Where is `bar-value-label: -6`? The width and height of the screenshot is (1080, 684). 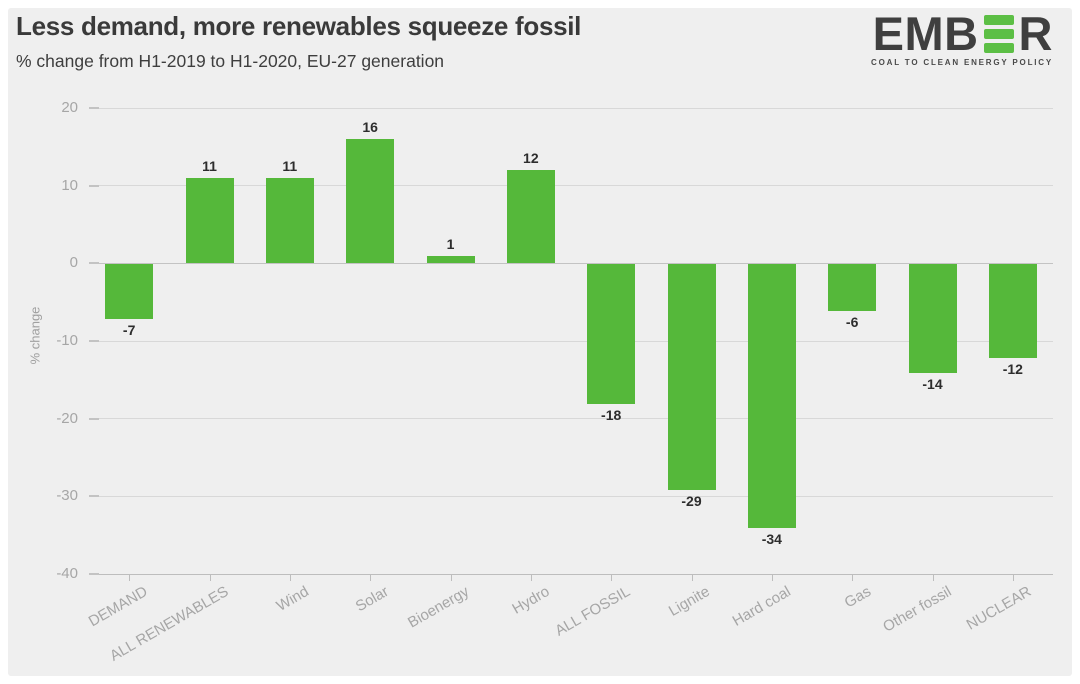
bar-value-label: -6 is located at coordinates (852, 321).